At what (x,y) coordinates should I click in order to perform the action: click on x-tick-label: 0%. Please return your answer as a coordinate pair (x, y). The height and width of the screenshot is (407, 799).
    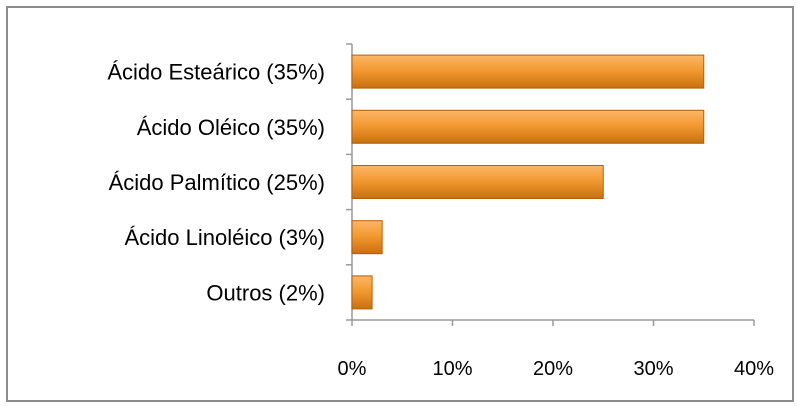
    Looking at the image, I should click on (352, 369).